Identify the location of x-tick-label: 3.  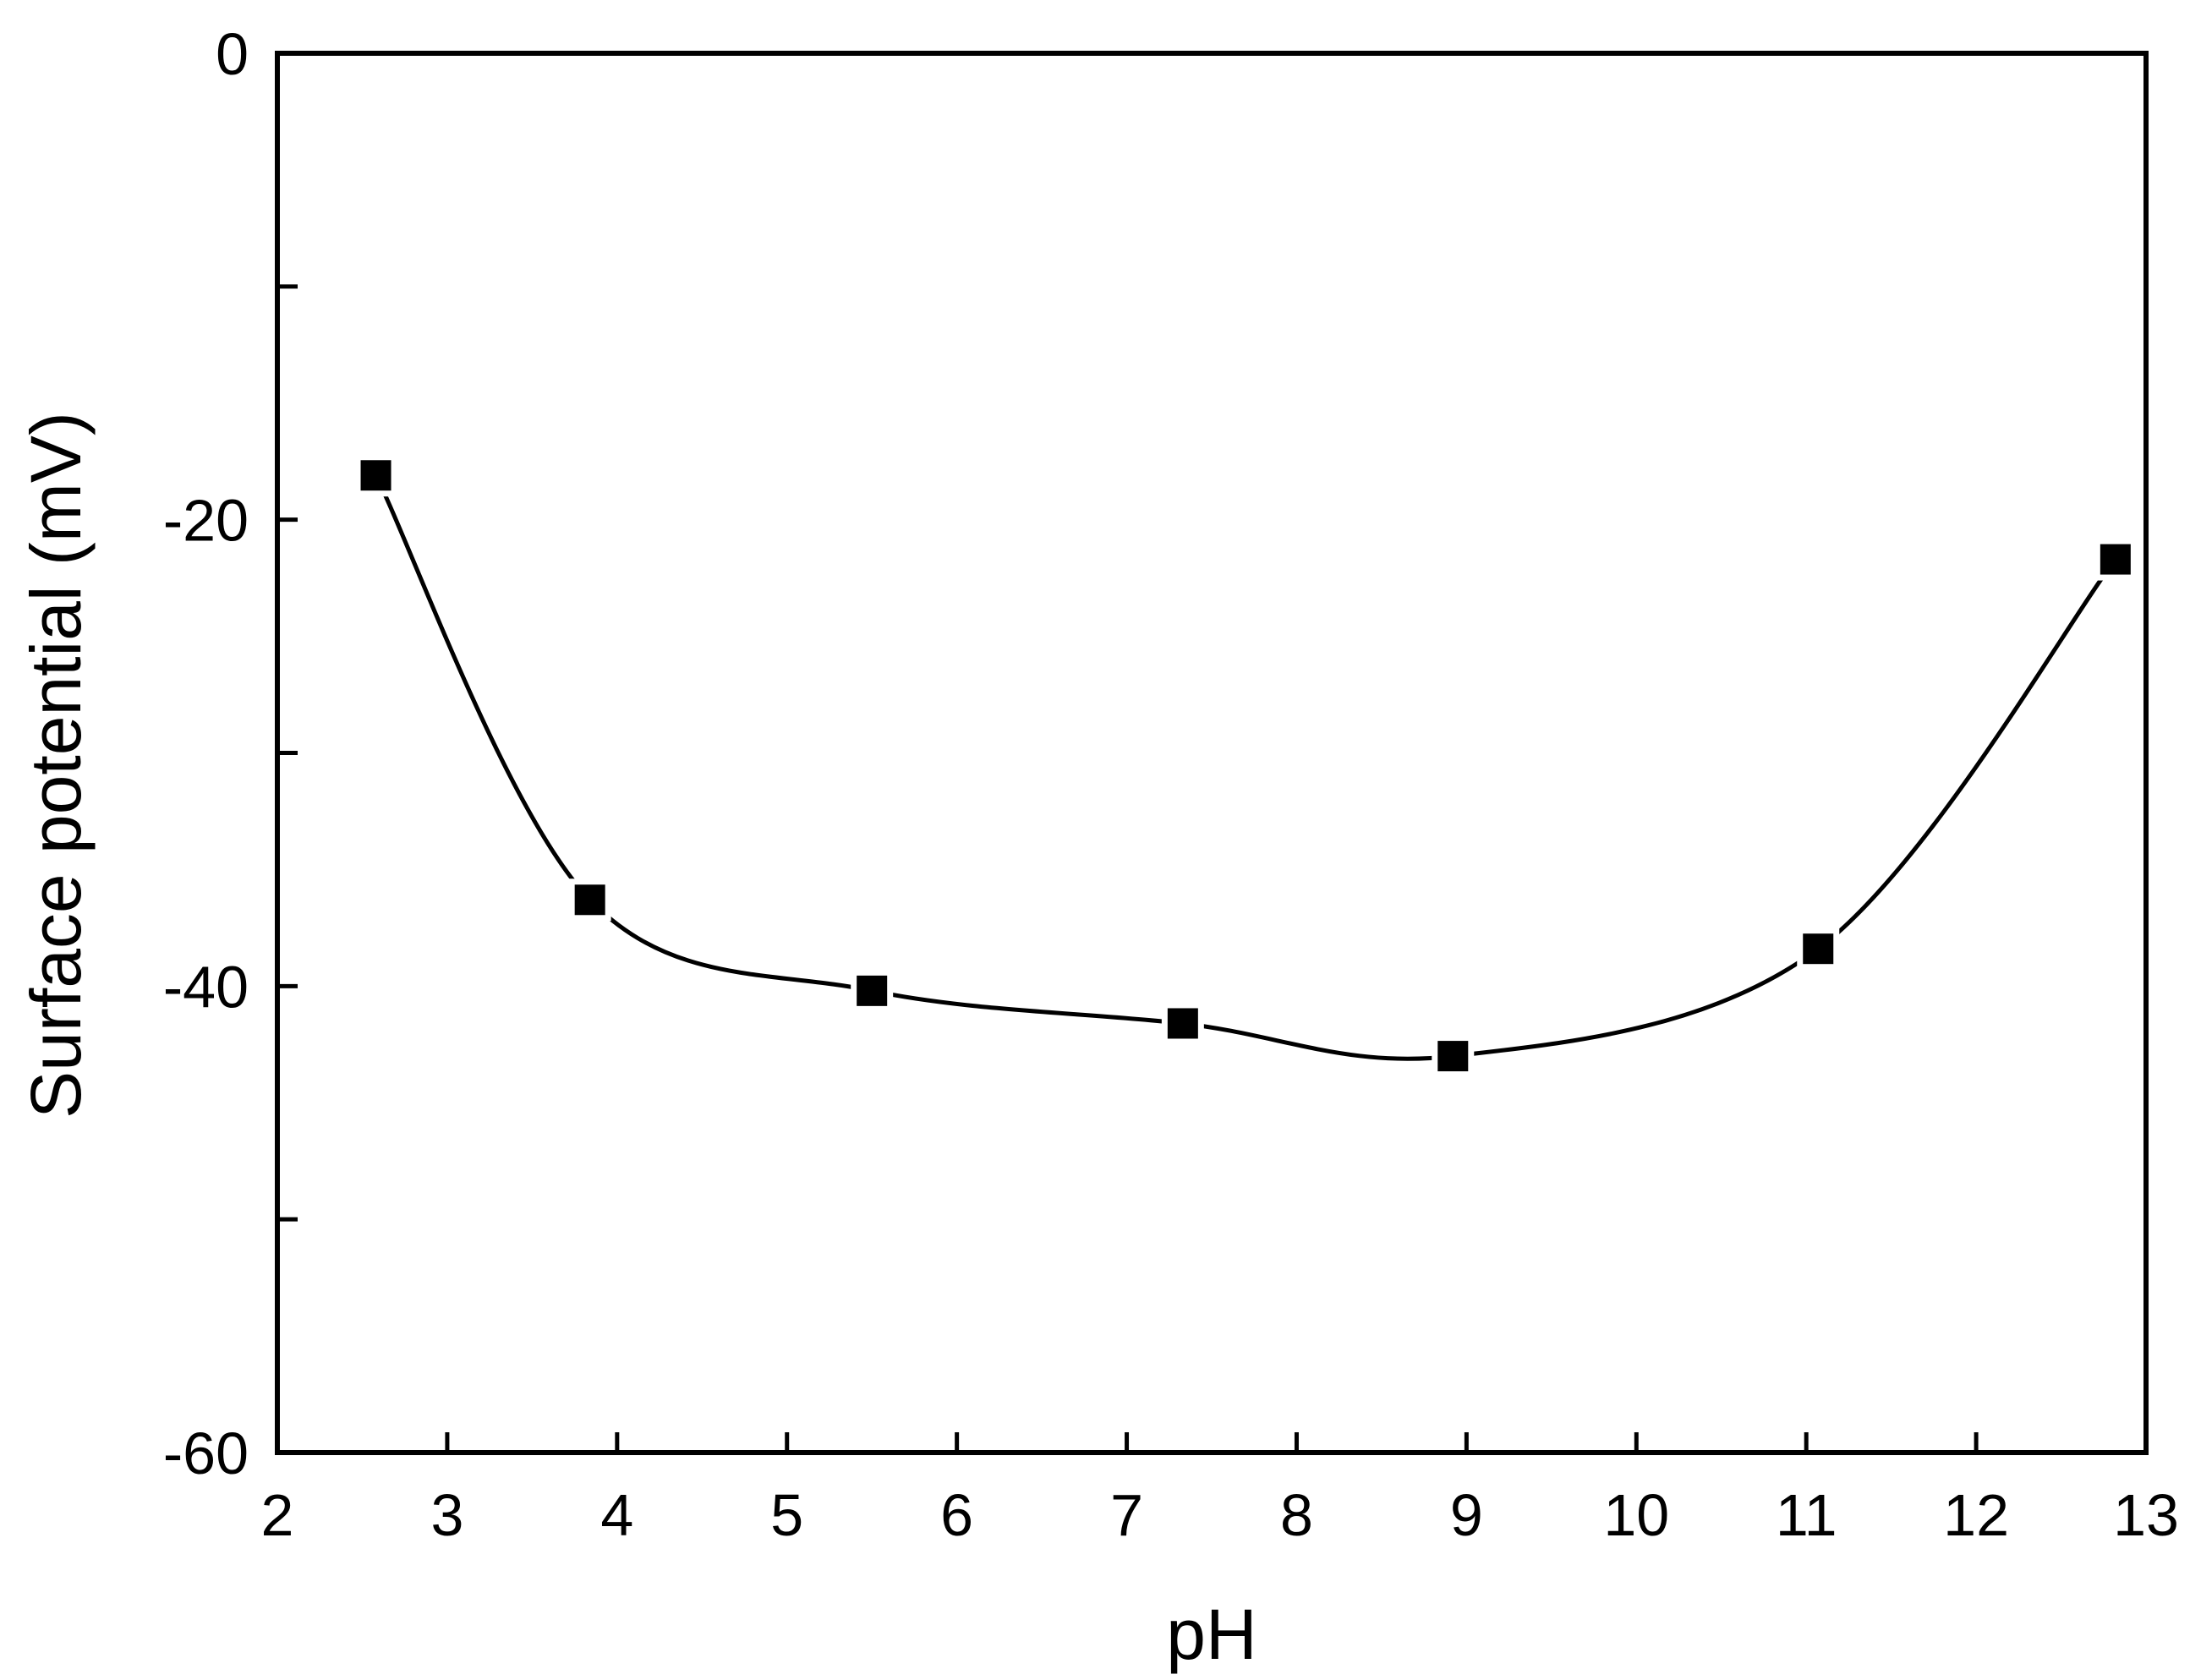
(446, 1515).